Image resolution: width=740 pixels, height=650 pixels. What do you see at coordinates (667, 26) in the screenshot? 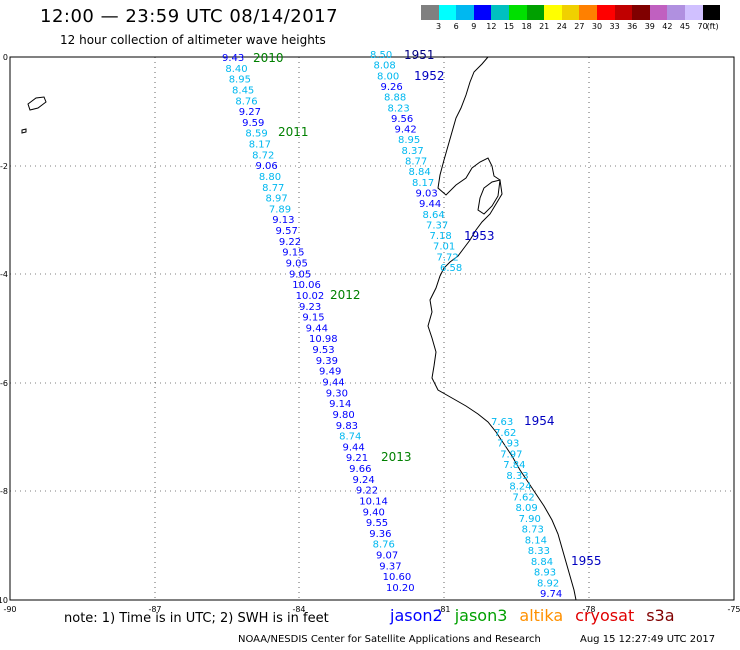
I see `legend-label: 42` at bounding box center [667, 26].